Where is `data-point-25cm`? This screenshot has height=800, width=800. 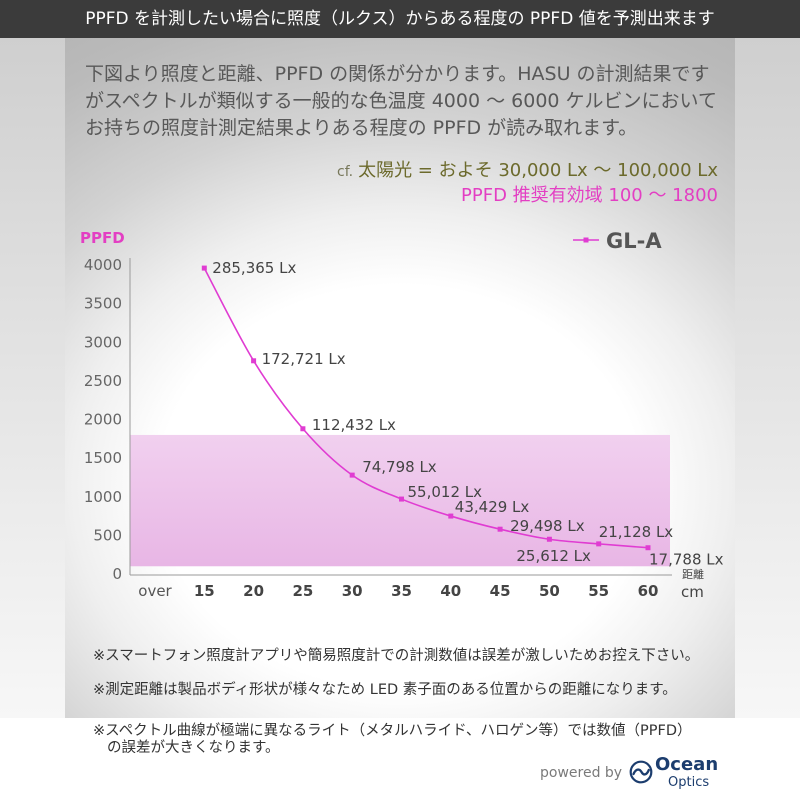
data-point-25cm is located at coordinates (303, 429).